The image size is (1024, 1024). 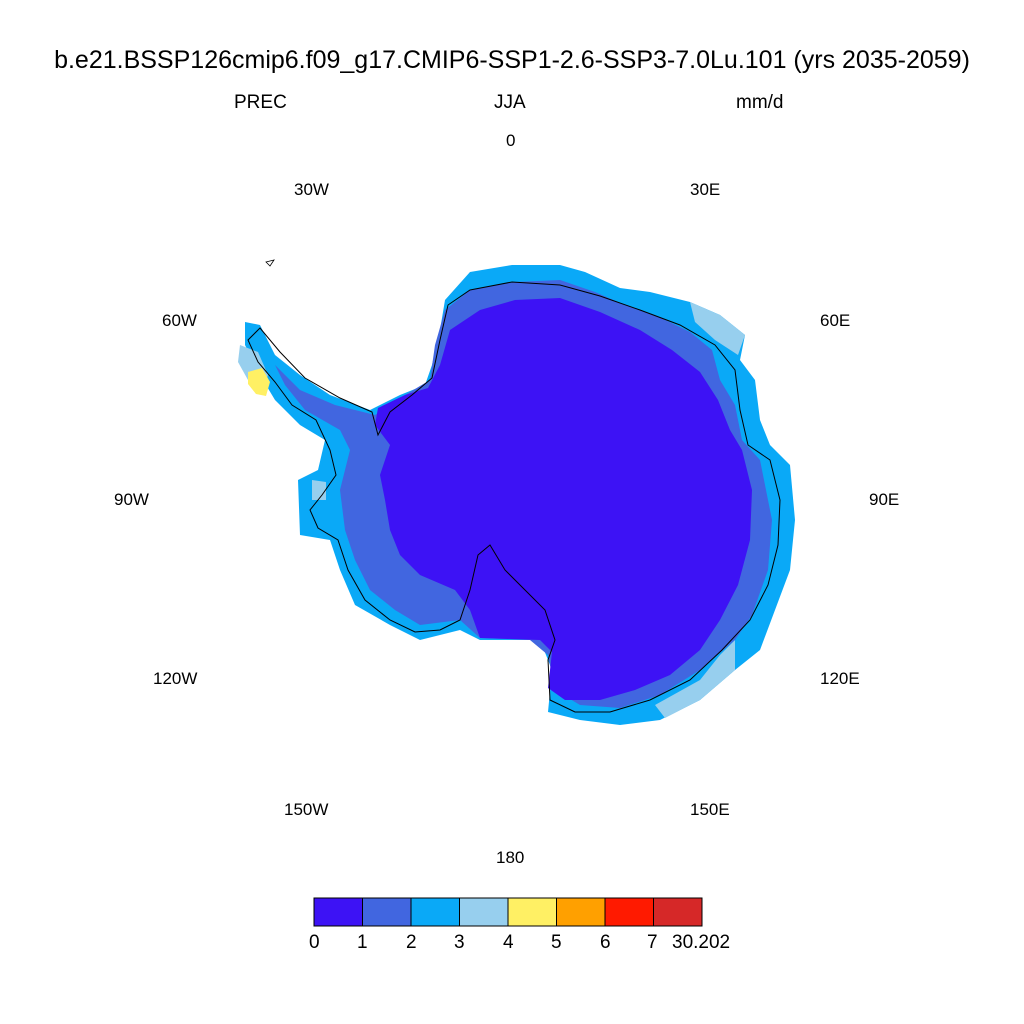 What do you see at coordinates (840, 678) in the screenshot?
I see `lon-label-120e: 120E` at bounding box center [840, 678].